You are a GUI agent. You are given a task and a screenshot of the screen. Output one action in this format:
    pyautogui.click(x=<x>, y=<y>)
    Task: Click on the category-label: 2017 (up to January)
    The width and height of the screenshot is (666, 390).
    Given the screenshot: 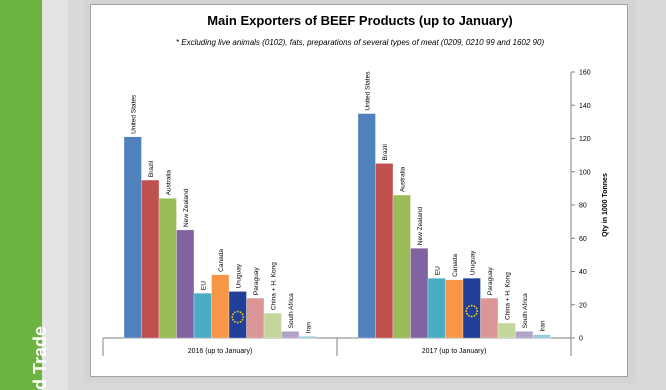 What is the action you would take?
    pyautogui.click(x=454, y=351)
    